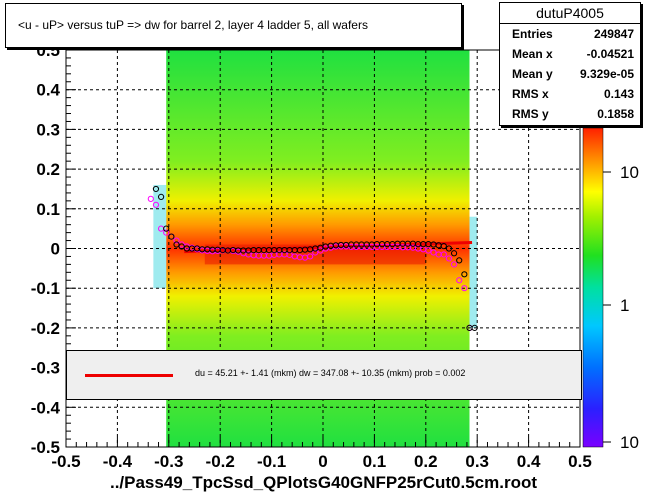 This screenshot has width=647, height=499. I want to click on stats-label: Mean x, so click(532, 54).